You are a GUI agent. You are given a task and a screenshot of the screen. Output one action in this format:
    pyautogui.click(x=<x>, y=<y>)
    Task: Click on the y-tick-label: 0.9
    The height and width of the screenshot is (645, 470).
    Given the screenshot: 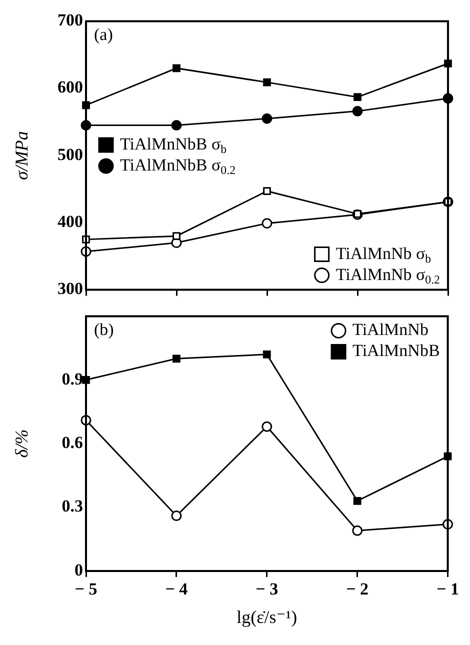 What is the action you would take?
    pyautogui.click(x=72, y=378)
    